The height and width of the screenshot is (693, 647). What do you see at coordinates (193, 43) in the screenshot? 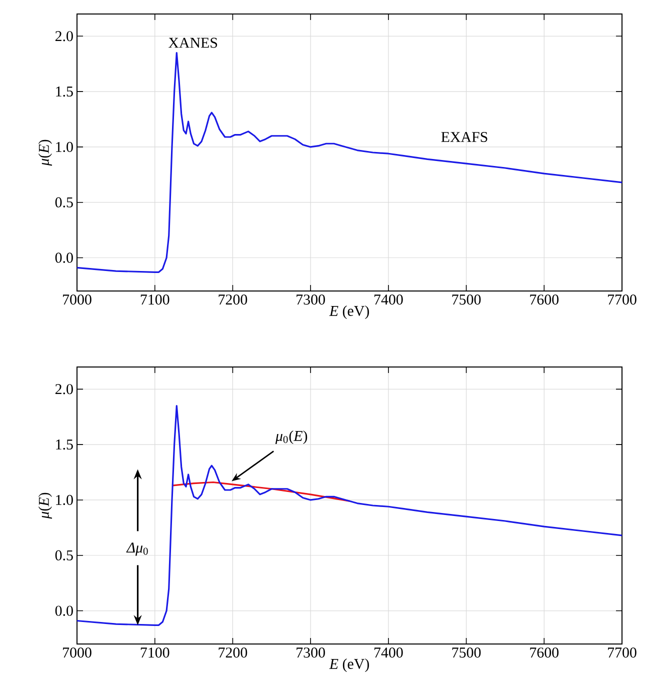
I see `annotation: XANES` at bounding box center [193, 43].